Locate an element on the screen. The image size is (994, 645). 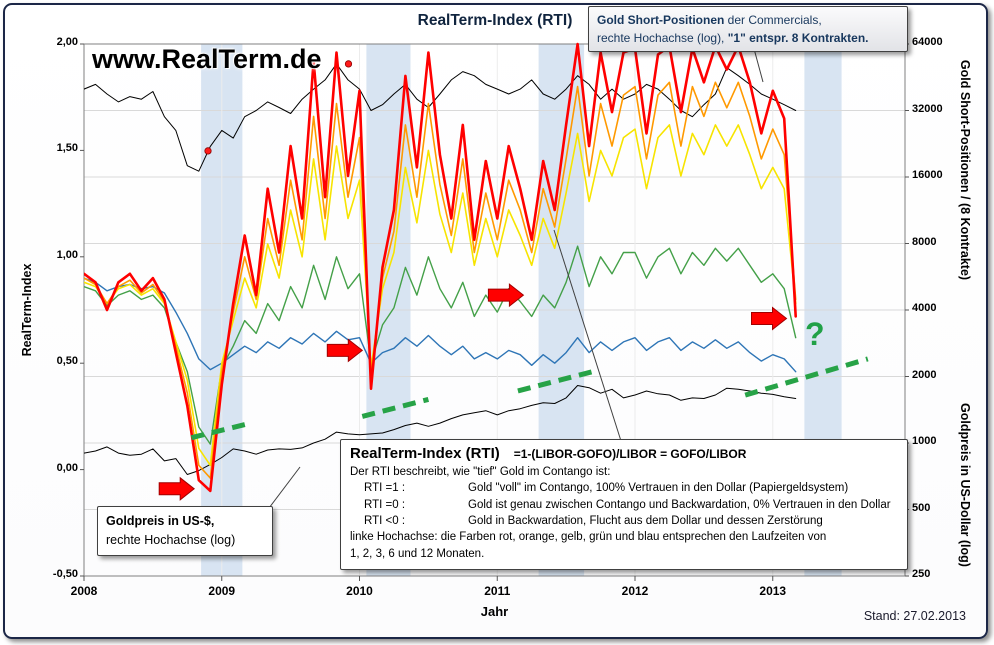
y-right-tick-label: 4000 is located at coordinates (924, 308).